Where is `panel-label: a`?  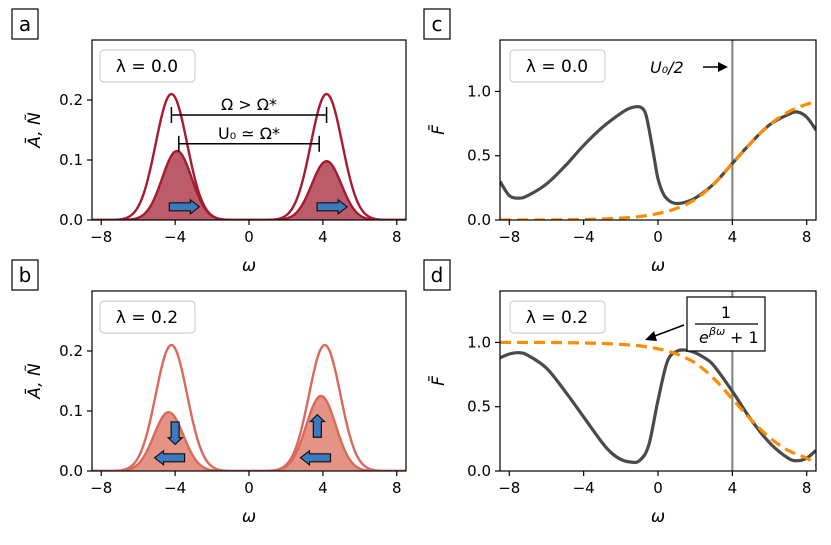
panel-label: a is located at coordinates (25, 24).